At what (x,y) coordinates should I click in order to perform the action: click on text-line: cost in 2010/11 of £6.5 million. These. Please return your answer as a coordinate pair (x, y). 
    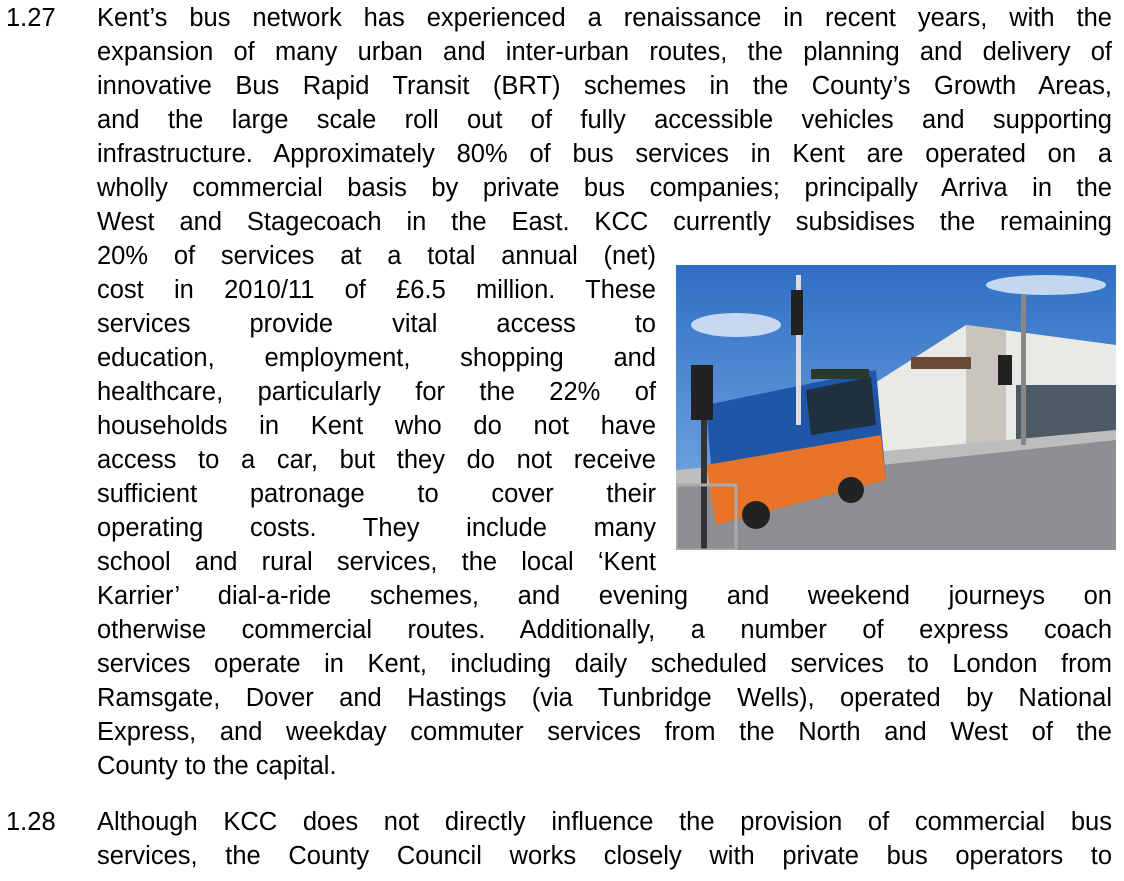
    Looking at the image, I should click on (376, 290).